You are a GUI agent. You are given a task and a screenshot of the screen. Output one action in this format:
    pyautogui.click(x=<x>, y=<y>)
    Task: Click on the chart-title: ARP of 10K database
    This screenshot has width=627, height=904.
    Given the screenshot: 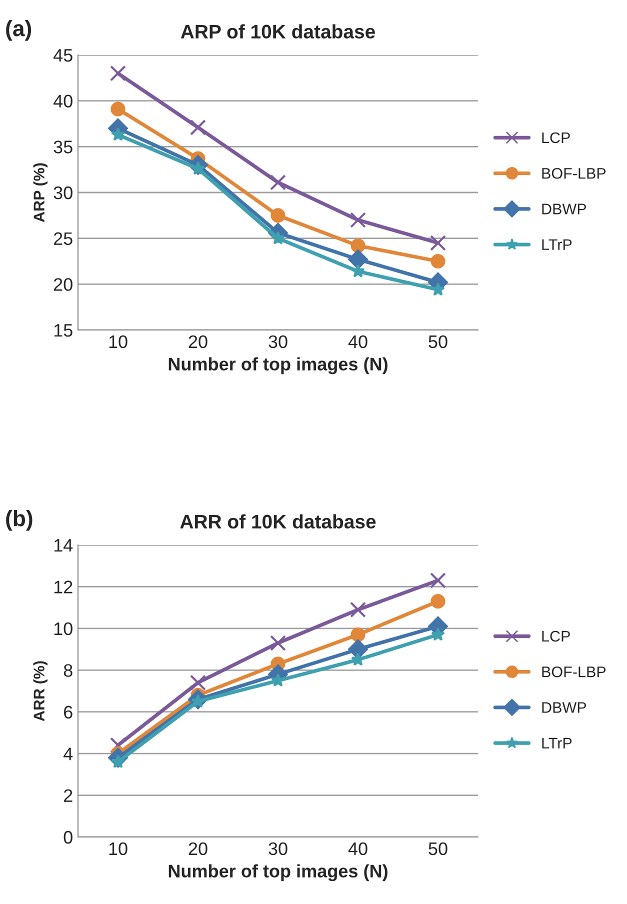 What is the action you would take?
    pyautogui.click(x=277, y=31)
    